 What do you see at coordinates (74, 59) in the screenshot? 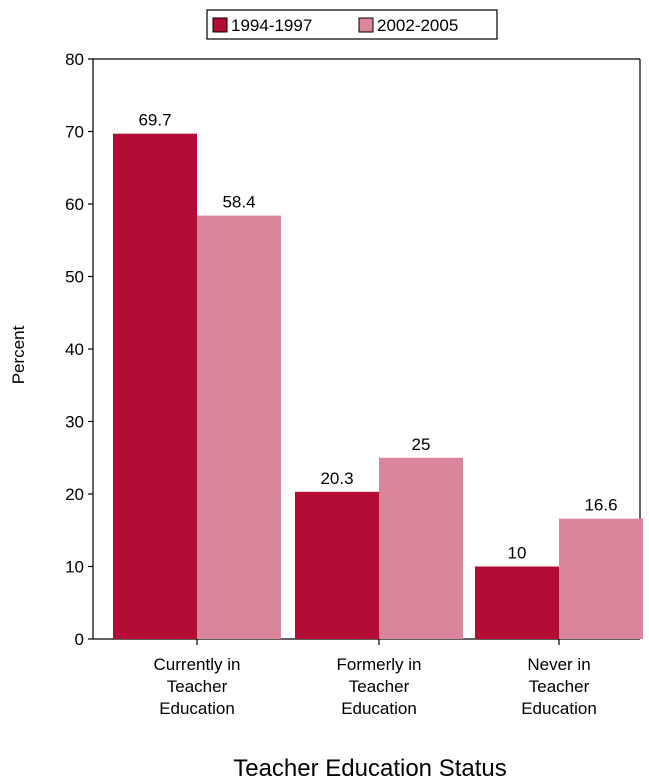
I see `y-tick-label: 80` at bounding box center [74, 59].